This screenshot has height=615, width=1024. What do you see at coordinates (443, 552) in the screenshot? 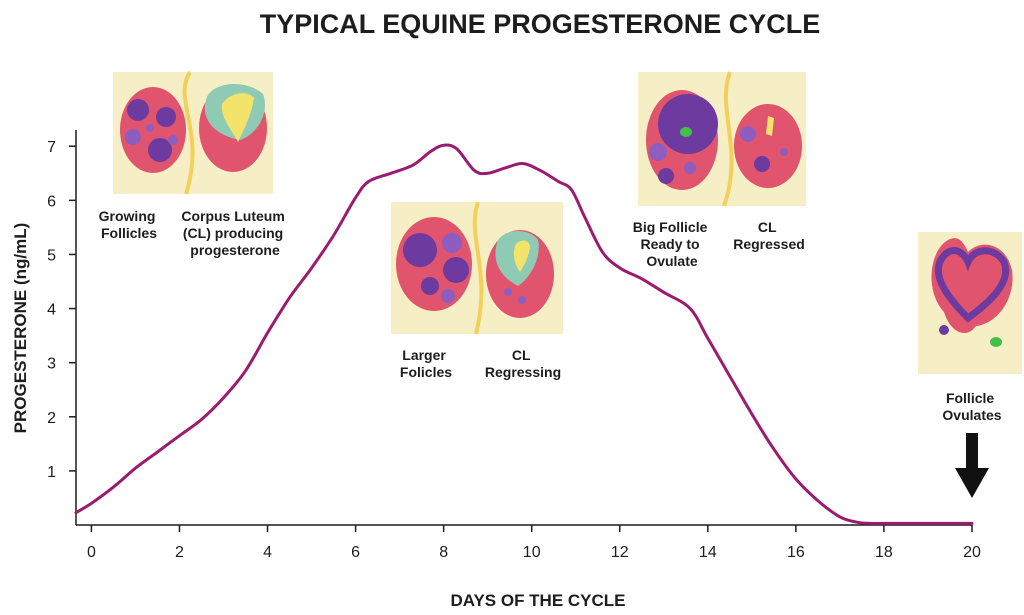
I see `x-tick-label: 8` at bounding box center [443, 552].